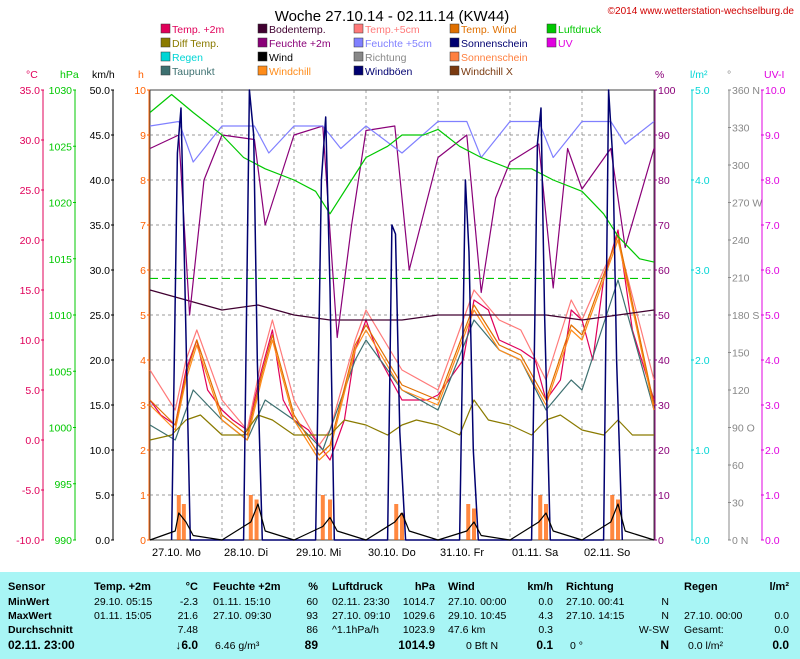  What do you see at coordinates (741, 241) in the screenshot?
I see `axis-tick-direction_deg: 240` at bounding box center [741, 241].